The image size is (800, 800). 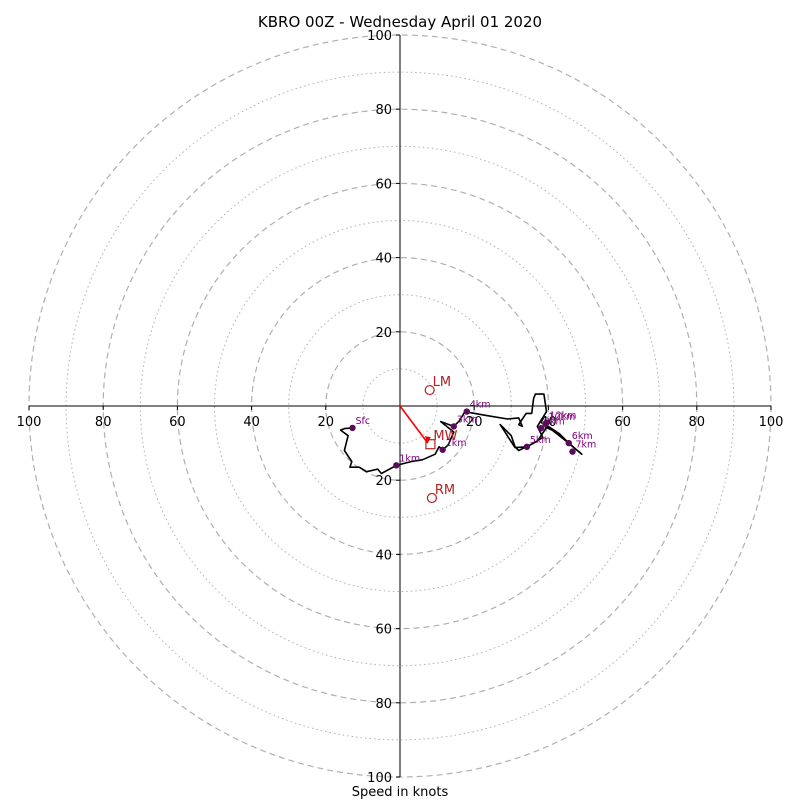 What do you see at coordinates (400, 792) in the screenshot?
I see `x-axis-label: Speed in knots` at bounding box center [400, 792].